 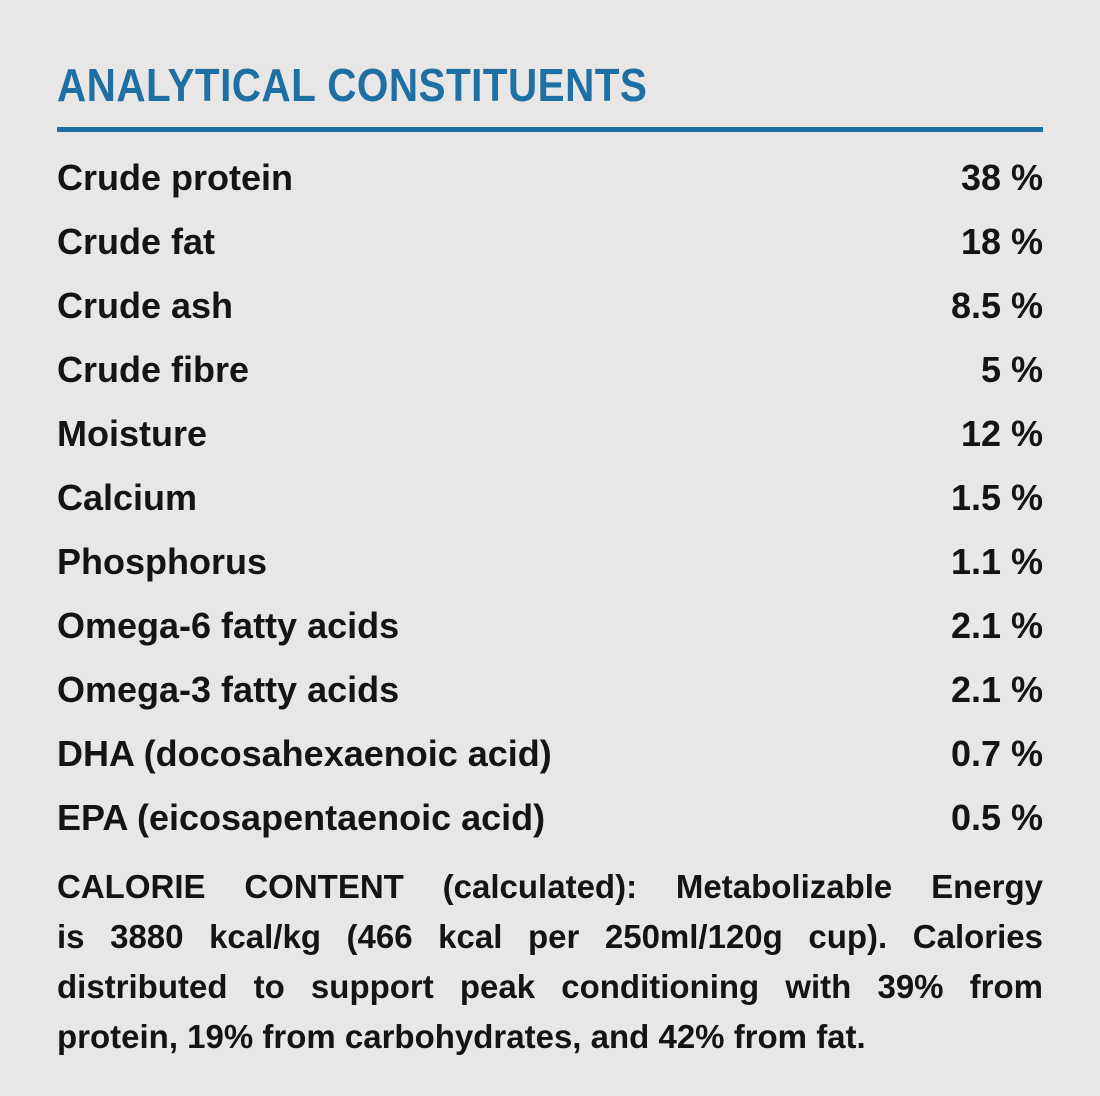 I want to click on nutrient-value: 0.5 %, so click(x=996, y=817).